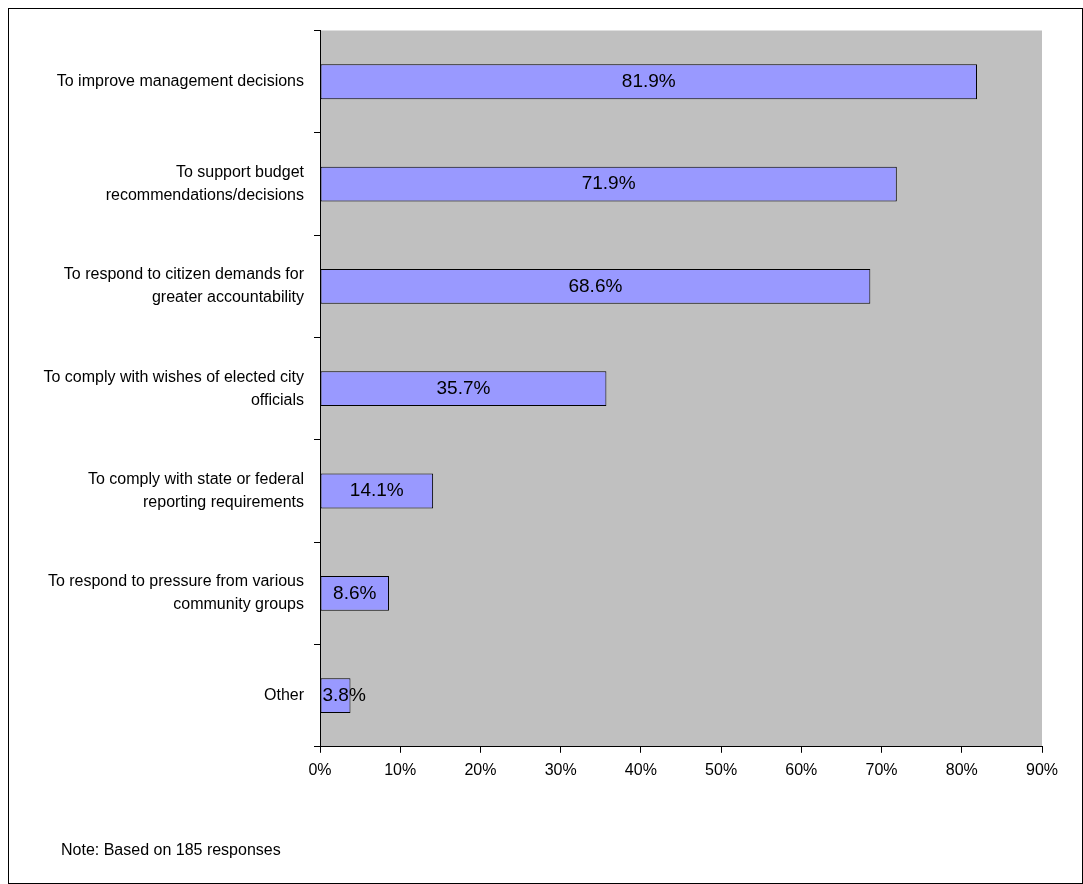 The height and width of the screenshot is (884, 1083). I want to click on y-tick-label: To respond to pressure from various community groups, so click(175, 592).